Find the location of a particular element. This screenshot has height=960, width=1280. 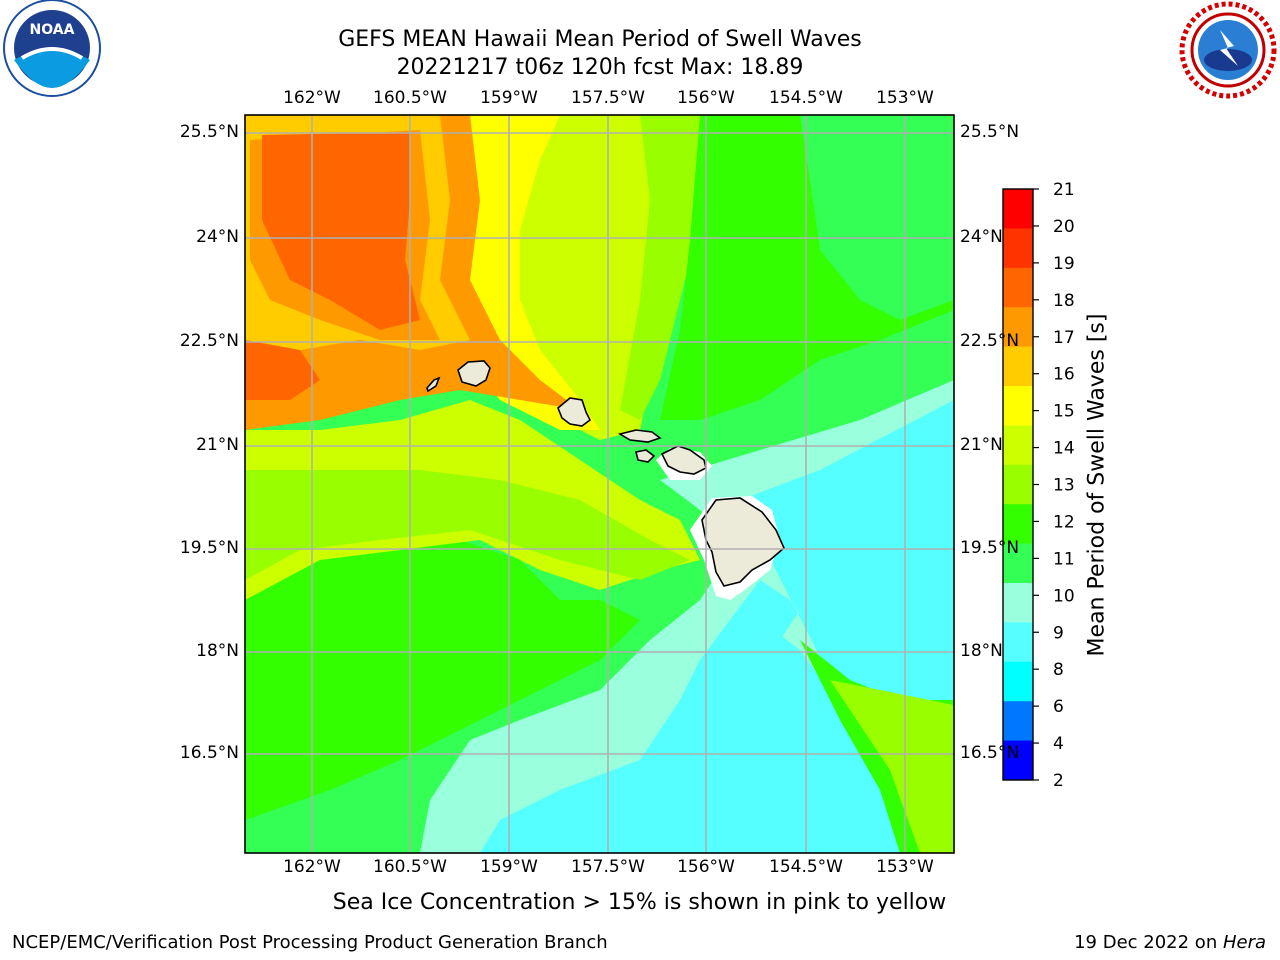

colorbar-tick-label: 20 is located at coordinates (1064, 227).